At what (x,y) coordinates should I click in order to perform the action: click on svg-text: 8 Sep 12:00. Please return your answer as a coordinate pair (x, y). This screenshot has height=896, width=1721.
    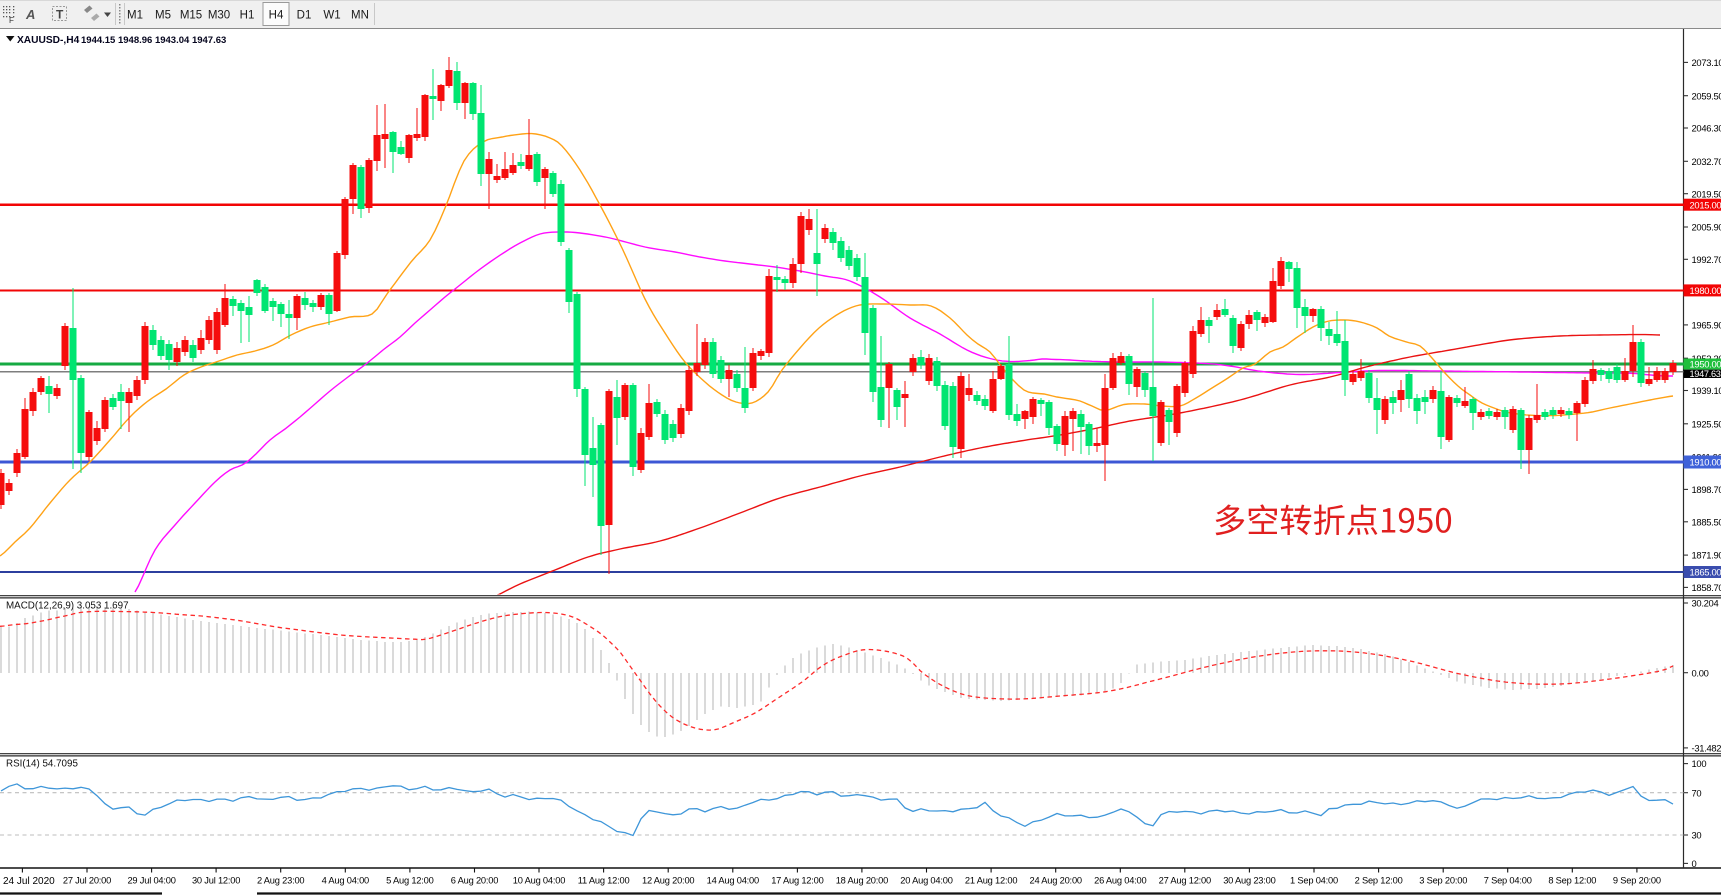
    Looking at the image, I should click on (1572, 881).